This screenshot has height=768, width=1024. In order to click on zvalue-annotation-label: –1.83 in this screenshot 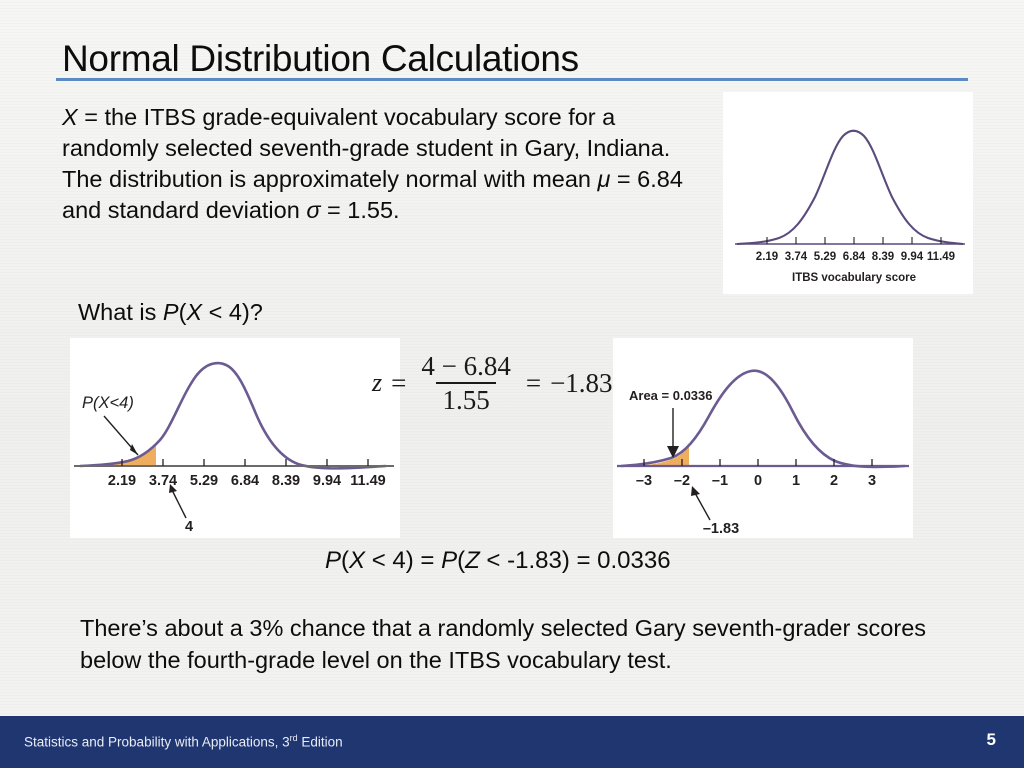, I will do `click(721, 529)`.